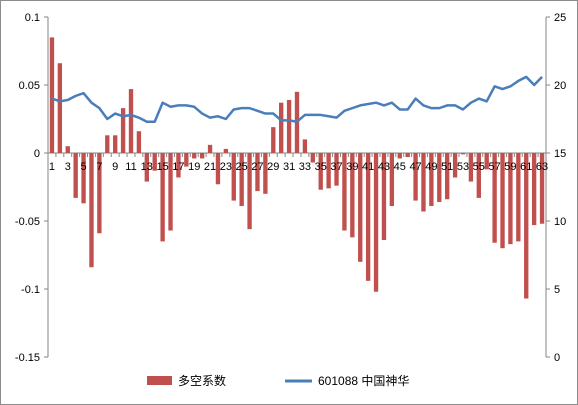 Image resolution: width=578 pixels, height=405 pixels. I want to click on x-tick-label: 19, so click(194, 167).